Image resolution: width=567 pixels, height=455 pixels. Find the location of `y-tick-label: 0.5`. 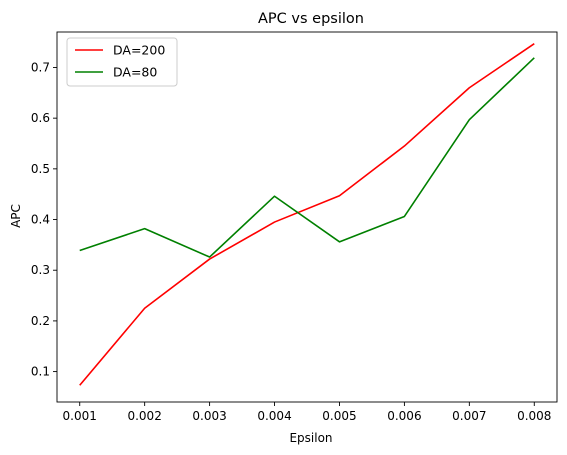

y-tick-label: 0.5 is located at coordinates (40, 169).